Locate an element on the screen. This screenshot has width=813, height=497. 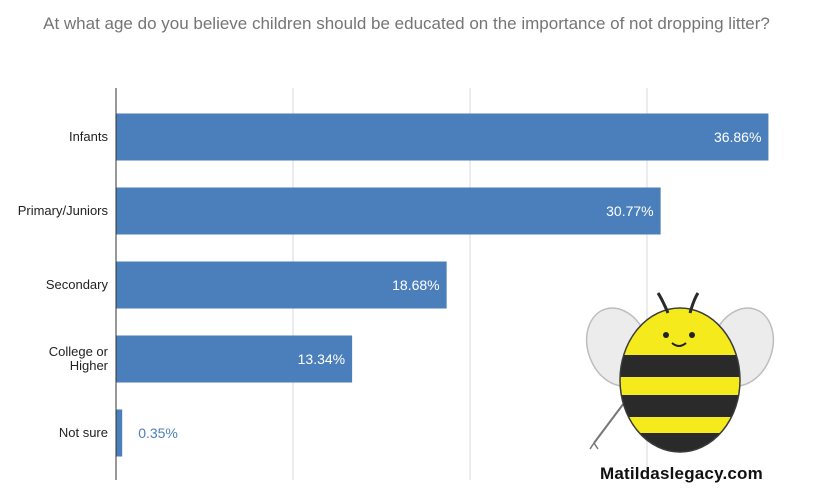
category-label: Infants is located at coordinates (89, 136).